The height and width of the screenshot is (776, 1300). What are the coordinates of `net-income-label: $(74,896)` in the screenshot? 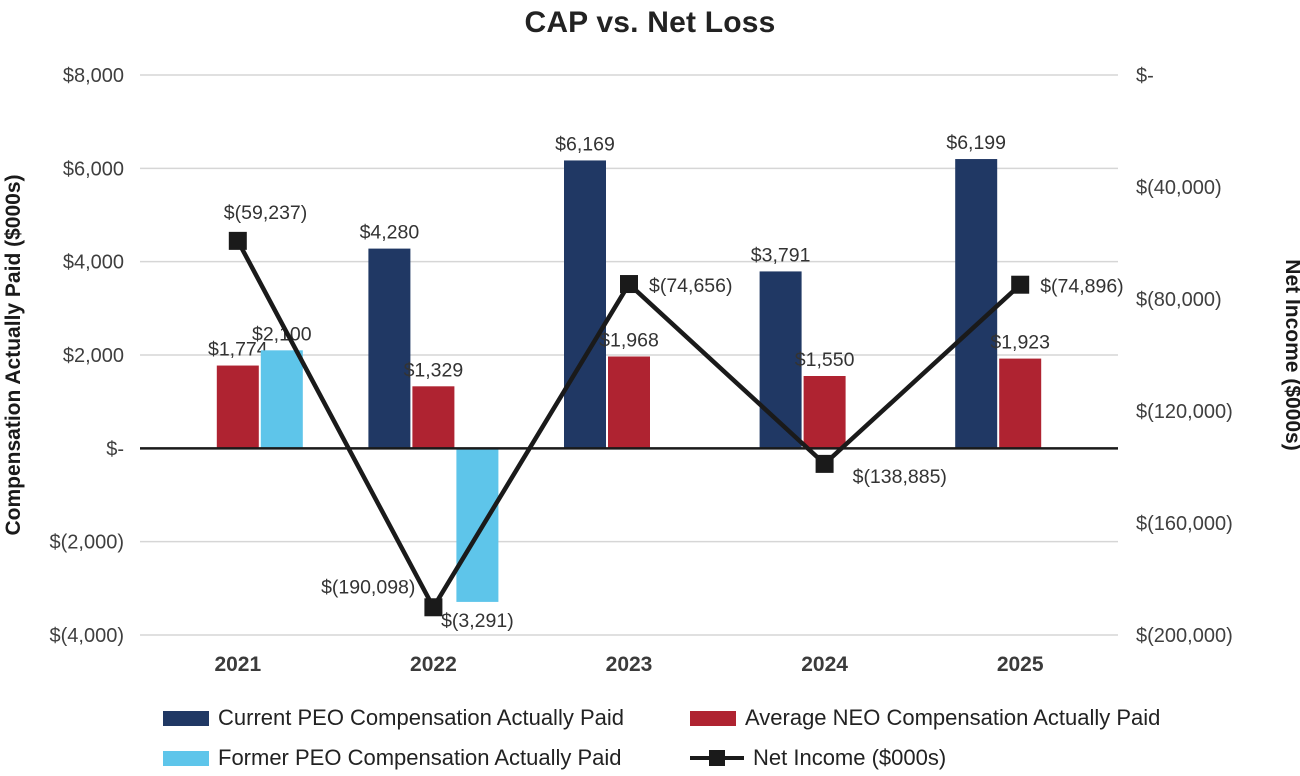 It's located at (1081, 287).